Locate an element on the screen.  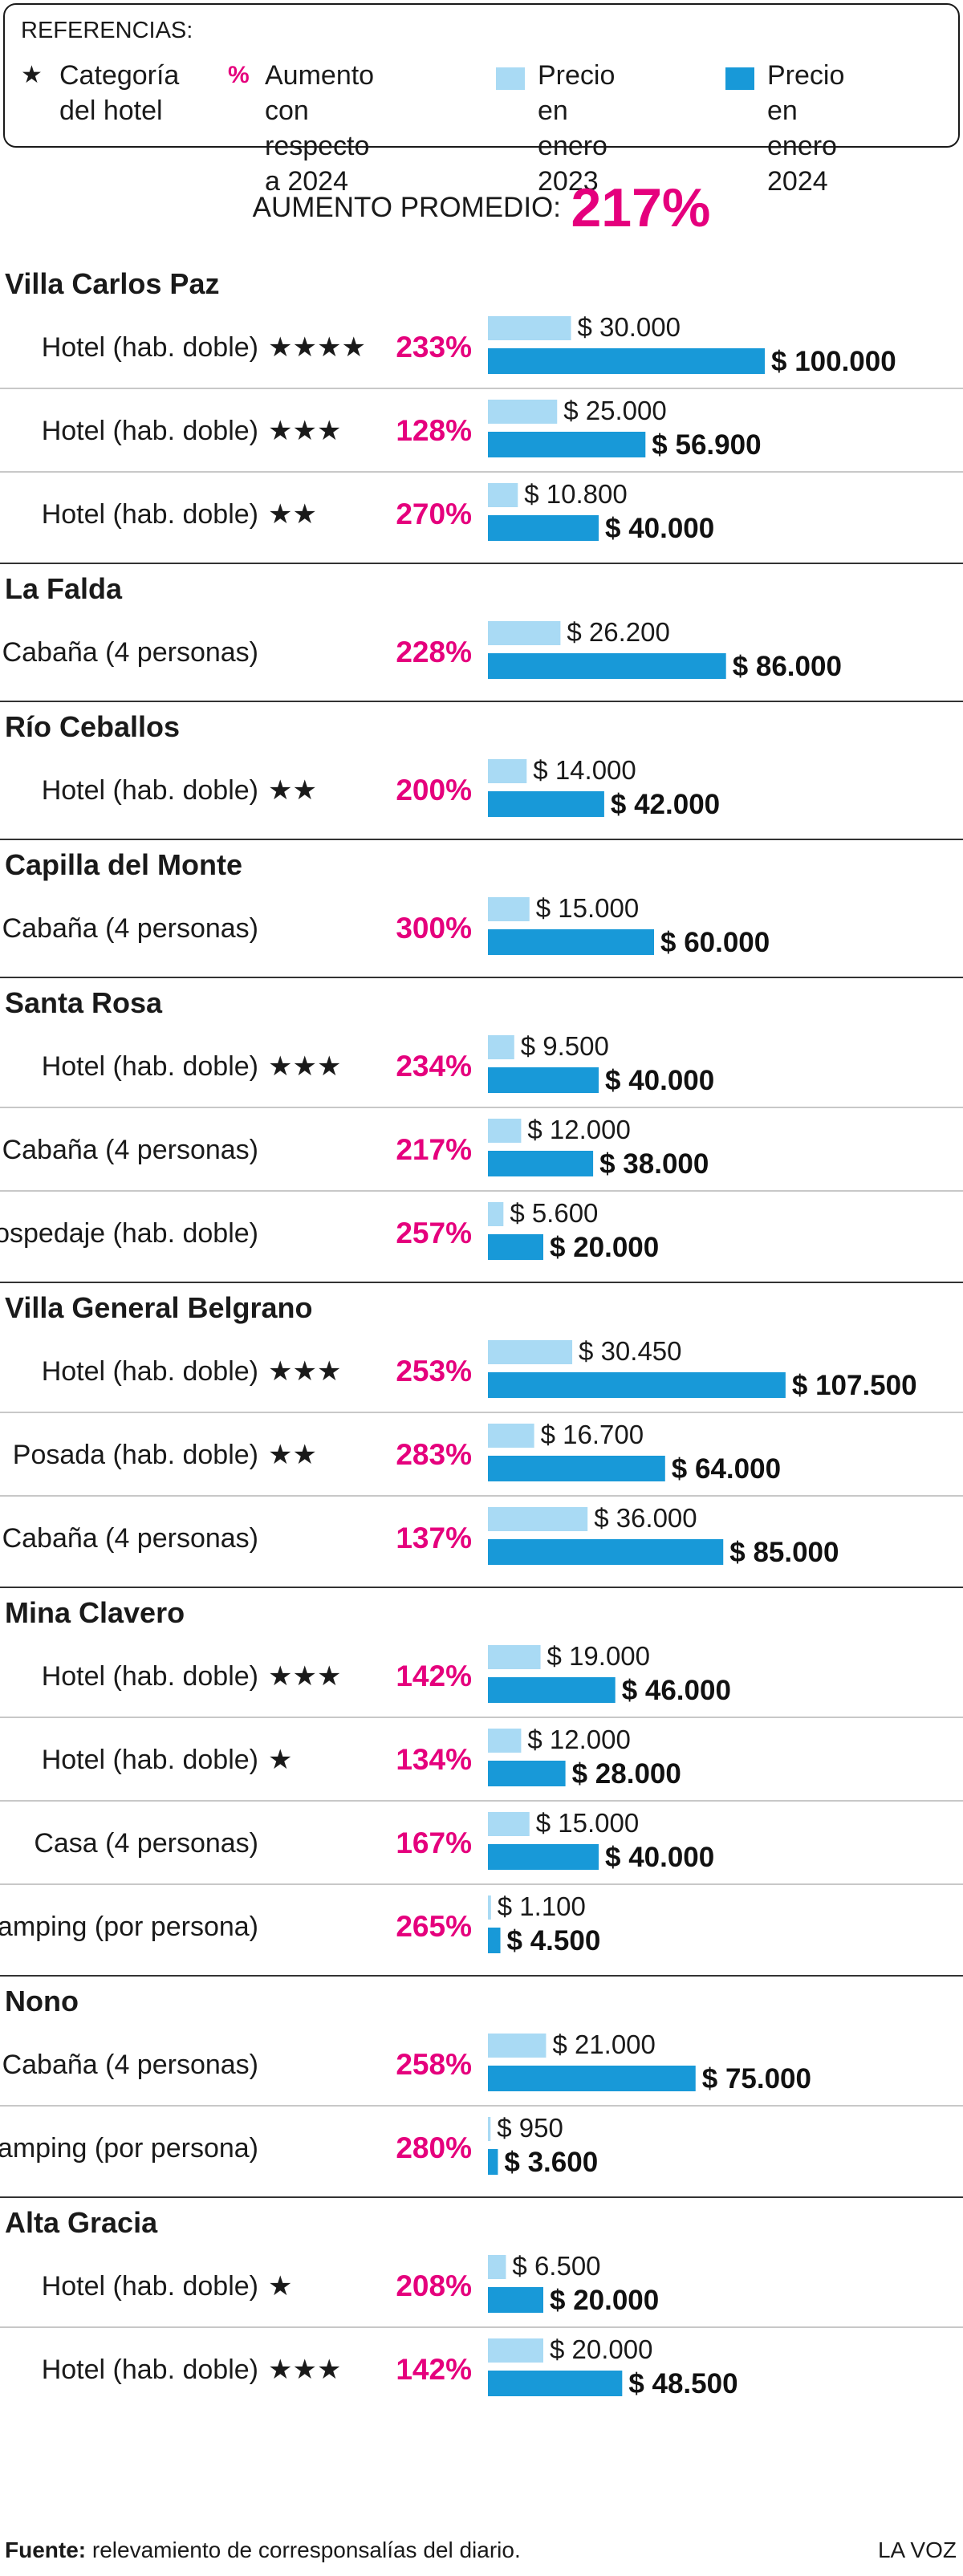
source-label: Fuente: is located at coordinates (46, 2550).